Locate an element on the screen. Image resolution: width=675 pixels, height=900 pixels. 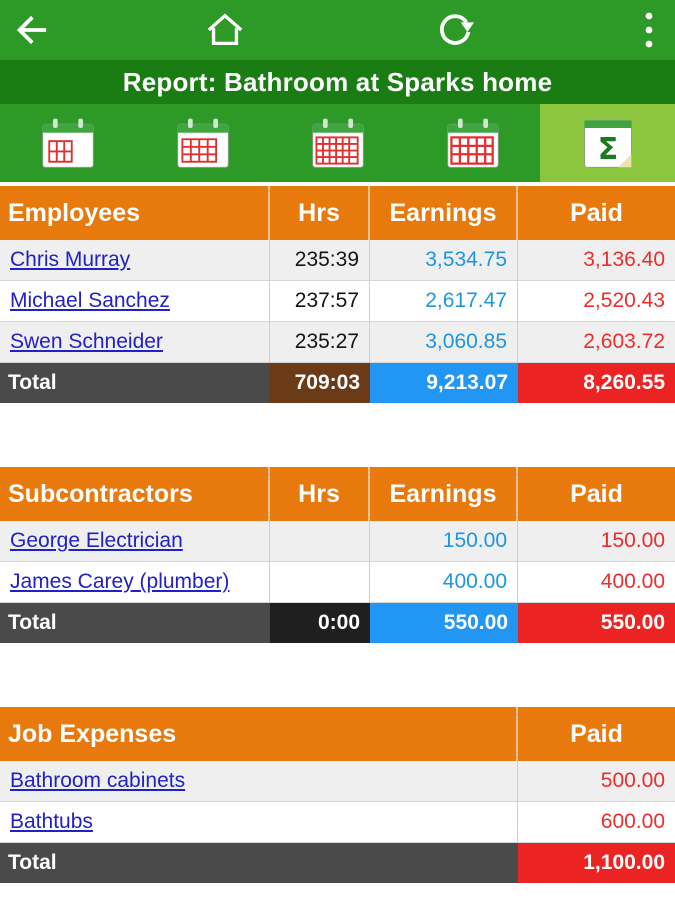
paid-cell: 500.00 is located at coordinates (596, 781).